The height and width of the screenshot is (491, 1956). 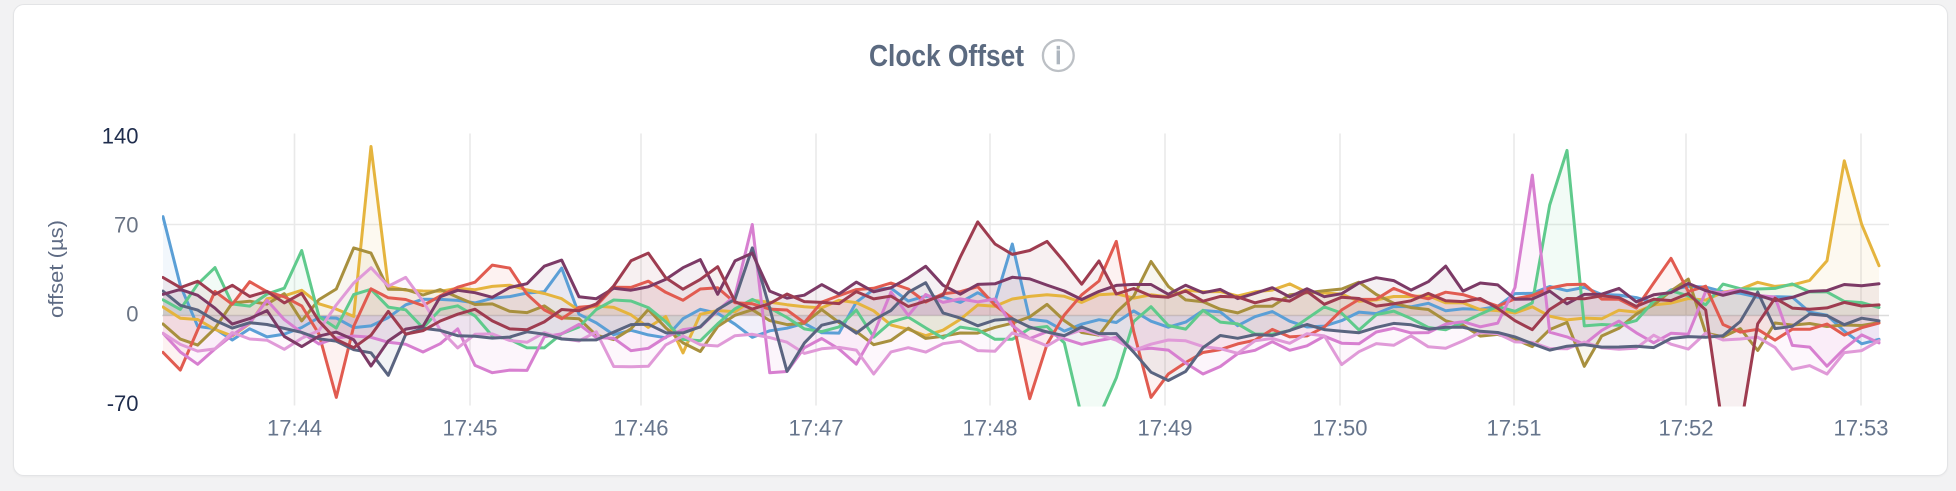 I want to click on svg-text: 70, so click(x=126, y=225).